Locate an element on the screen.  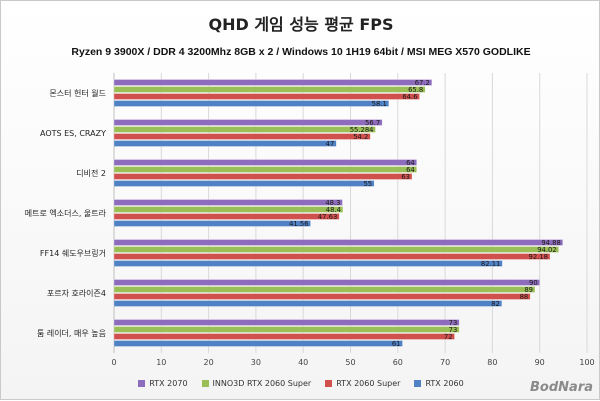
legend-item: RTX 2070 is located at coordinates (163, 383).